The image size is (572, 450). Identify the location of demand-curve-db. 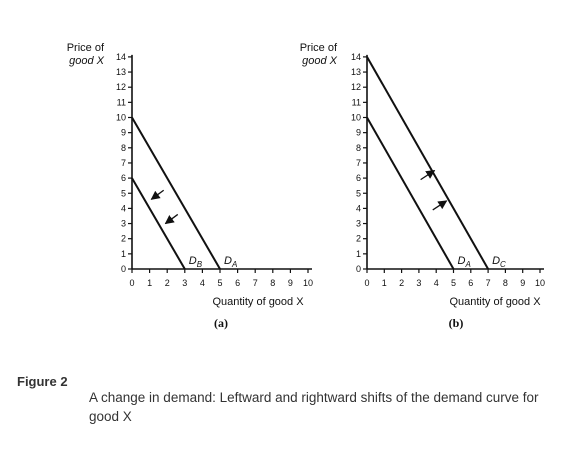
(158, 223).